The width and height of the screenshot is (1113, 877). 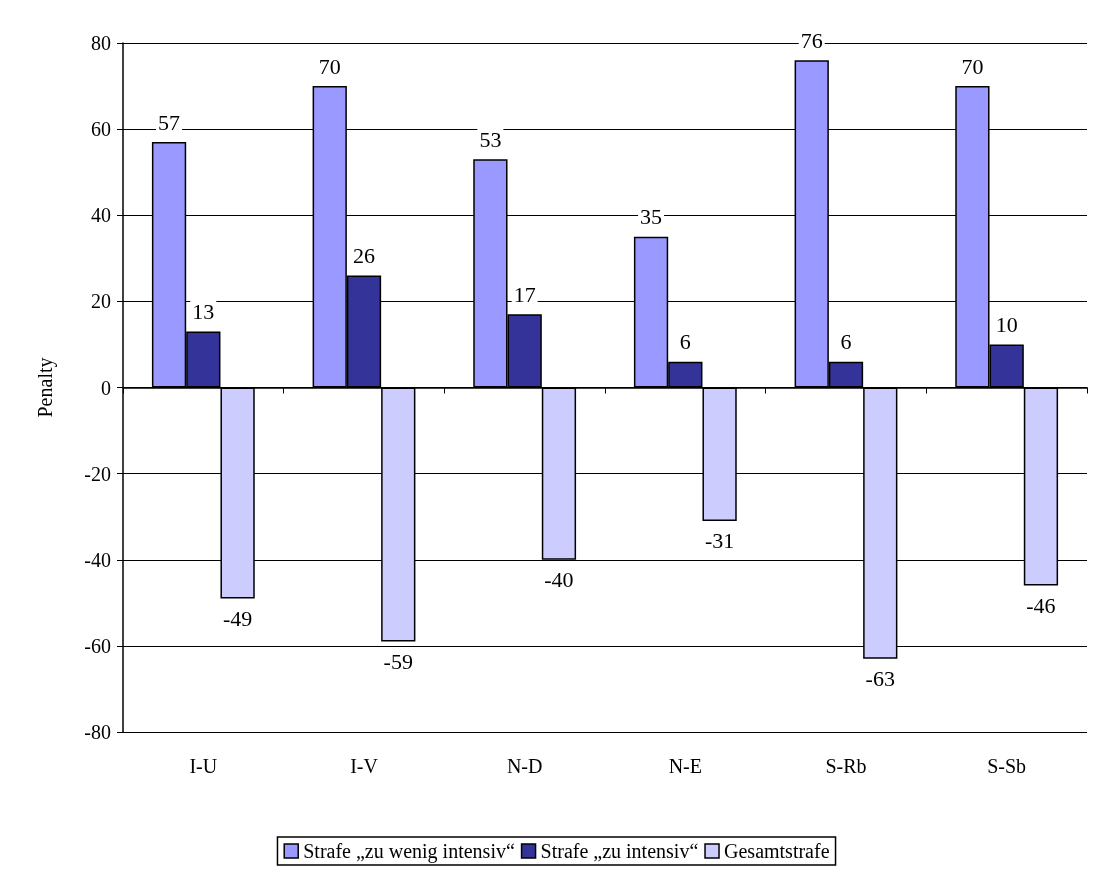 I want to click on legend-label: Strafe „zu intensiv“, so click(x=619, y=851).